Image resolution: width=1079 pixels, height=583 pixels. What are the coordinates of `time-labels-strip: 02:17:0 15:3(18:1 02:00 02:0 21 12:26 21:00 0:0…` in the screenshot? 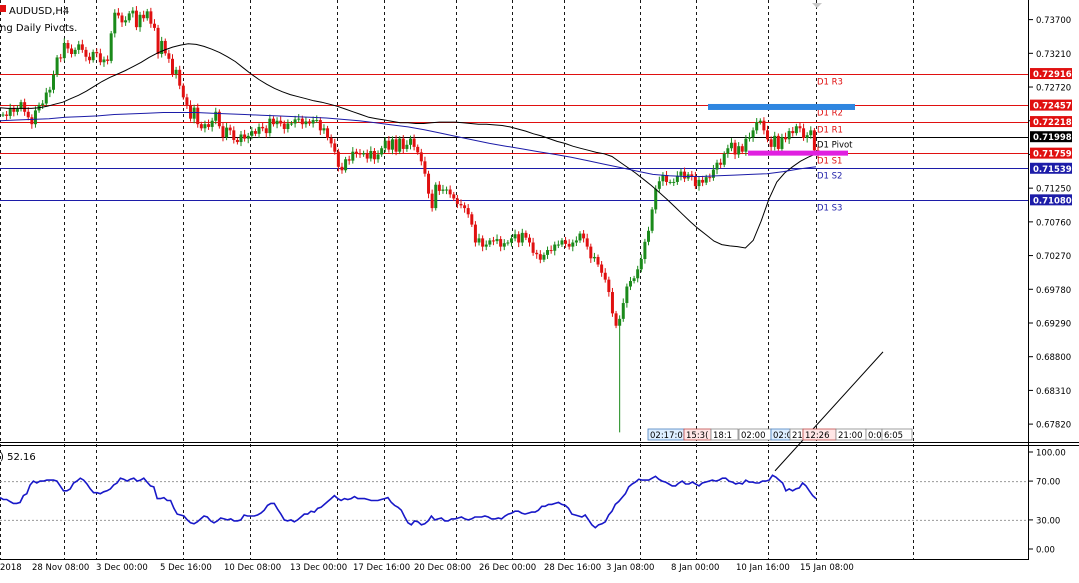 It's located at (780, 434).